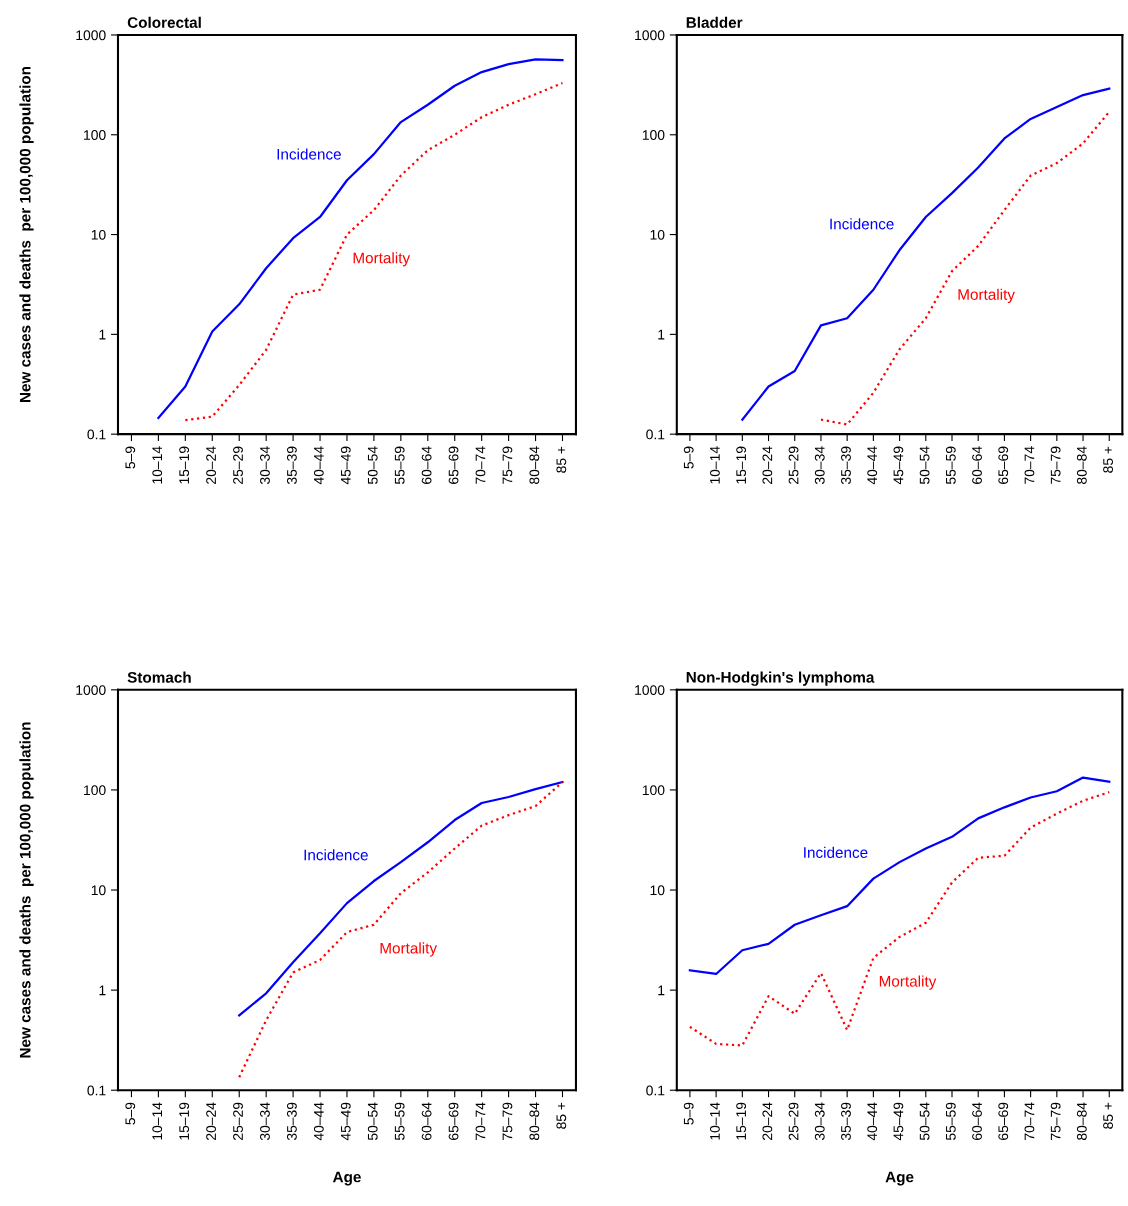 This screenshot has height=1206, width=1128. What do you see at coordinates (714, 22) in the screenshot?
I see `chart-title: Bladder` at bounding box center [714, 22].